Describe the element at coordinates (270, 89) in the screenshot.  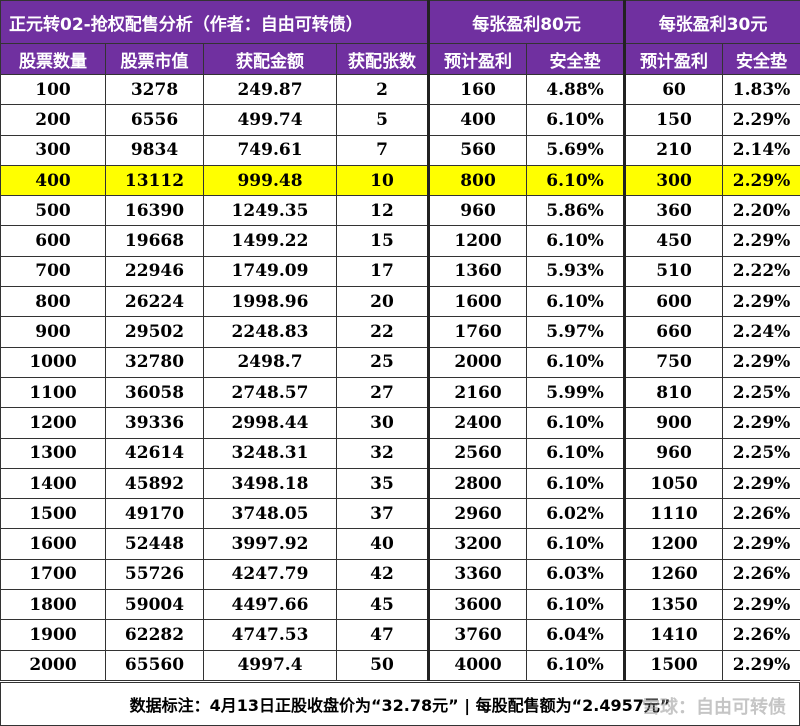
I see `table-cell: 249.87` at that location.